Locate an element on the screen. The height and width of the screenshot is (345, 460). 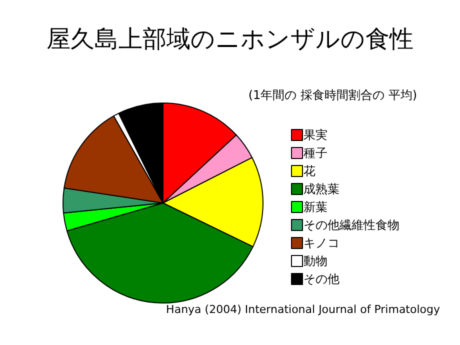
legend-label: キノコ is located at coordinates (322, 243).